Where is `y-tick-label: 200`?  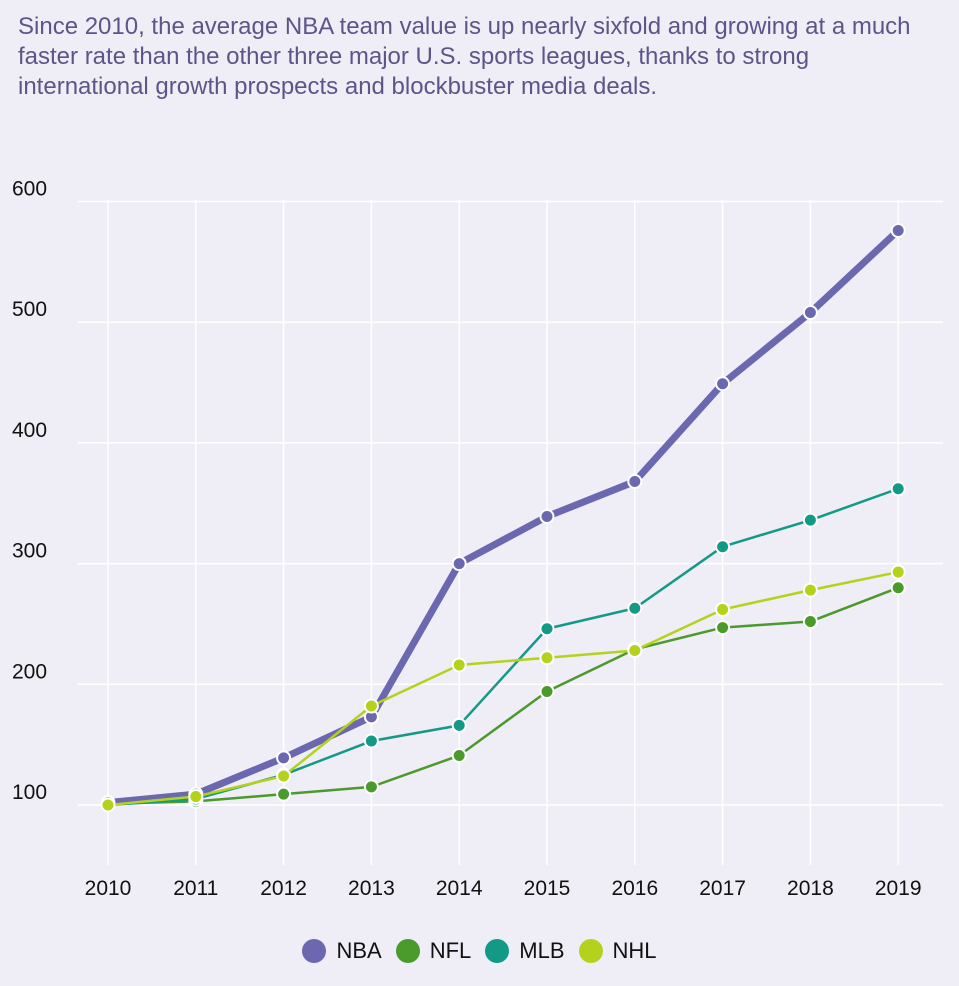
y-tick-label: 200 is located at coordinates (29, 671).